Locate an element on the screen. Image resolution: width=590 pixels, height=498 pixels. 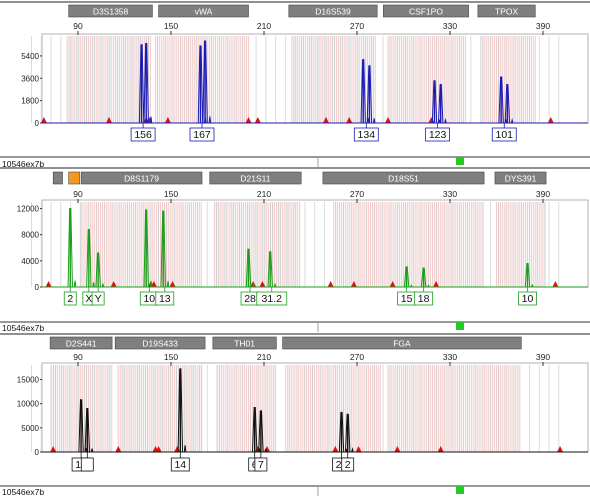
allele-call is located at coordinates (87, 462).